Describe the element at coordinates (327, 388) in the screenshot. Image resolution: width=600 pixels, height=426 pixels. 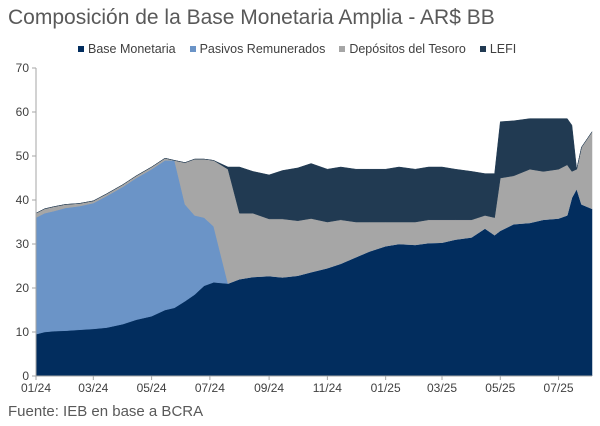
I see `x-tick-label: 11/24` at that location.